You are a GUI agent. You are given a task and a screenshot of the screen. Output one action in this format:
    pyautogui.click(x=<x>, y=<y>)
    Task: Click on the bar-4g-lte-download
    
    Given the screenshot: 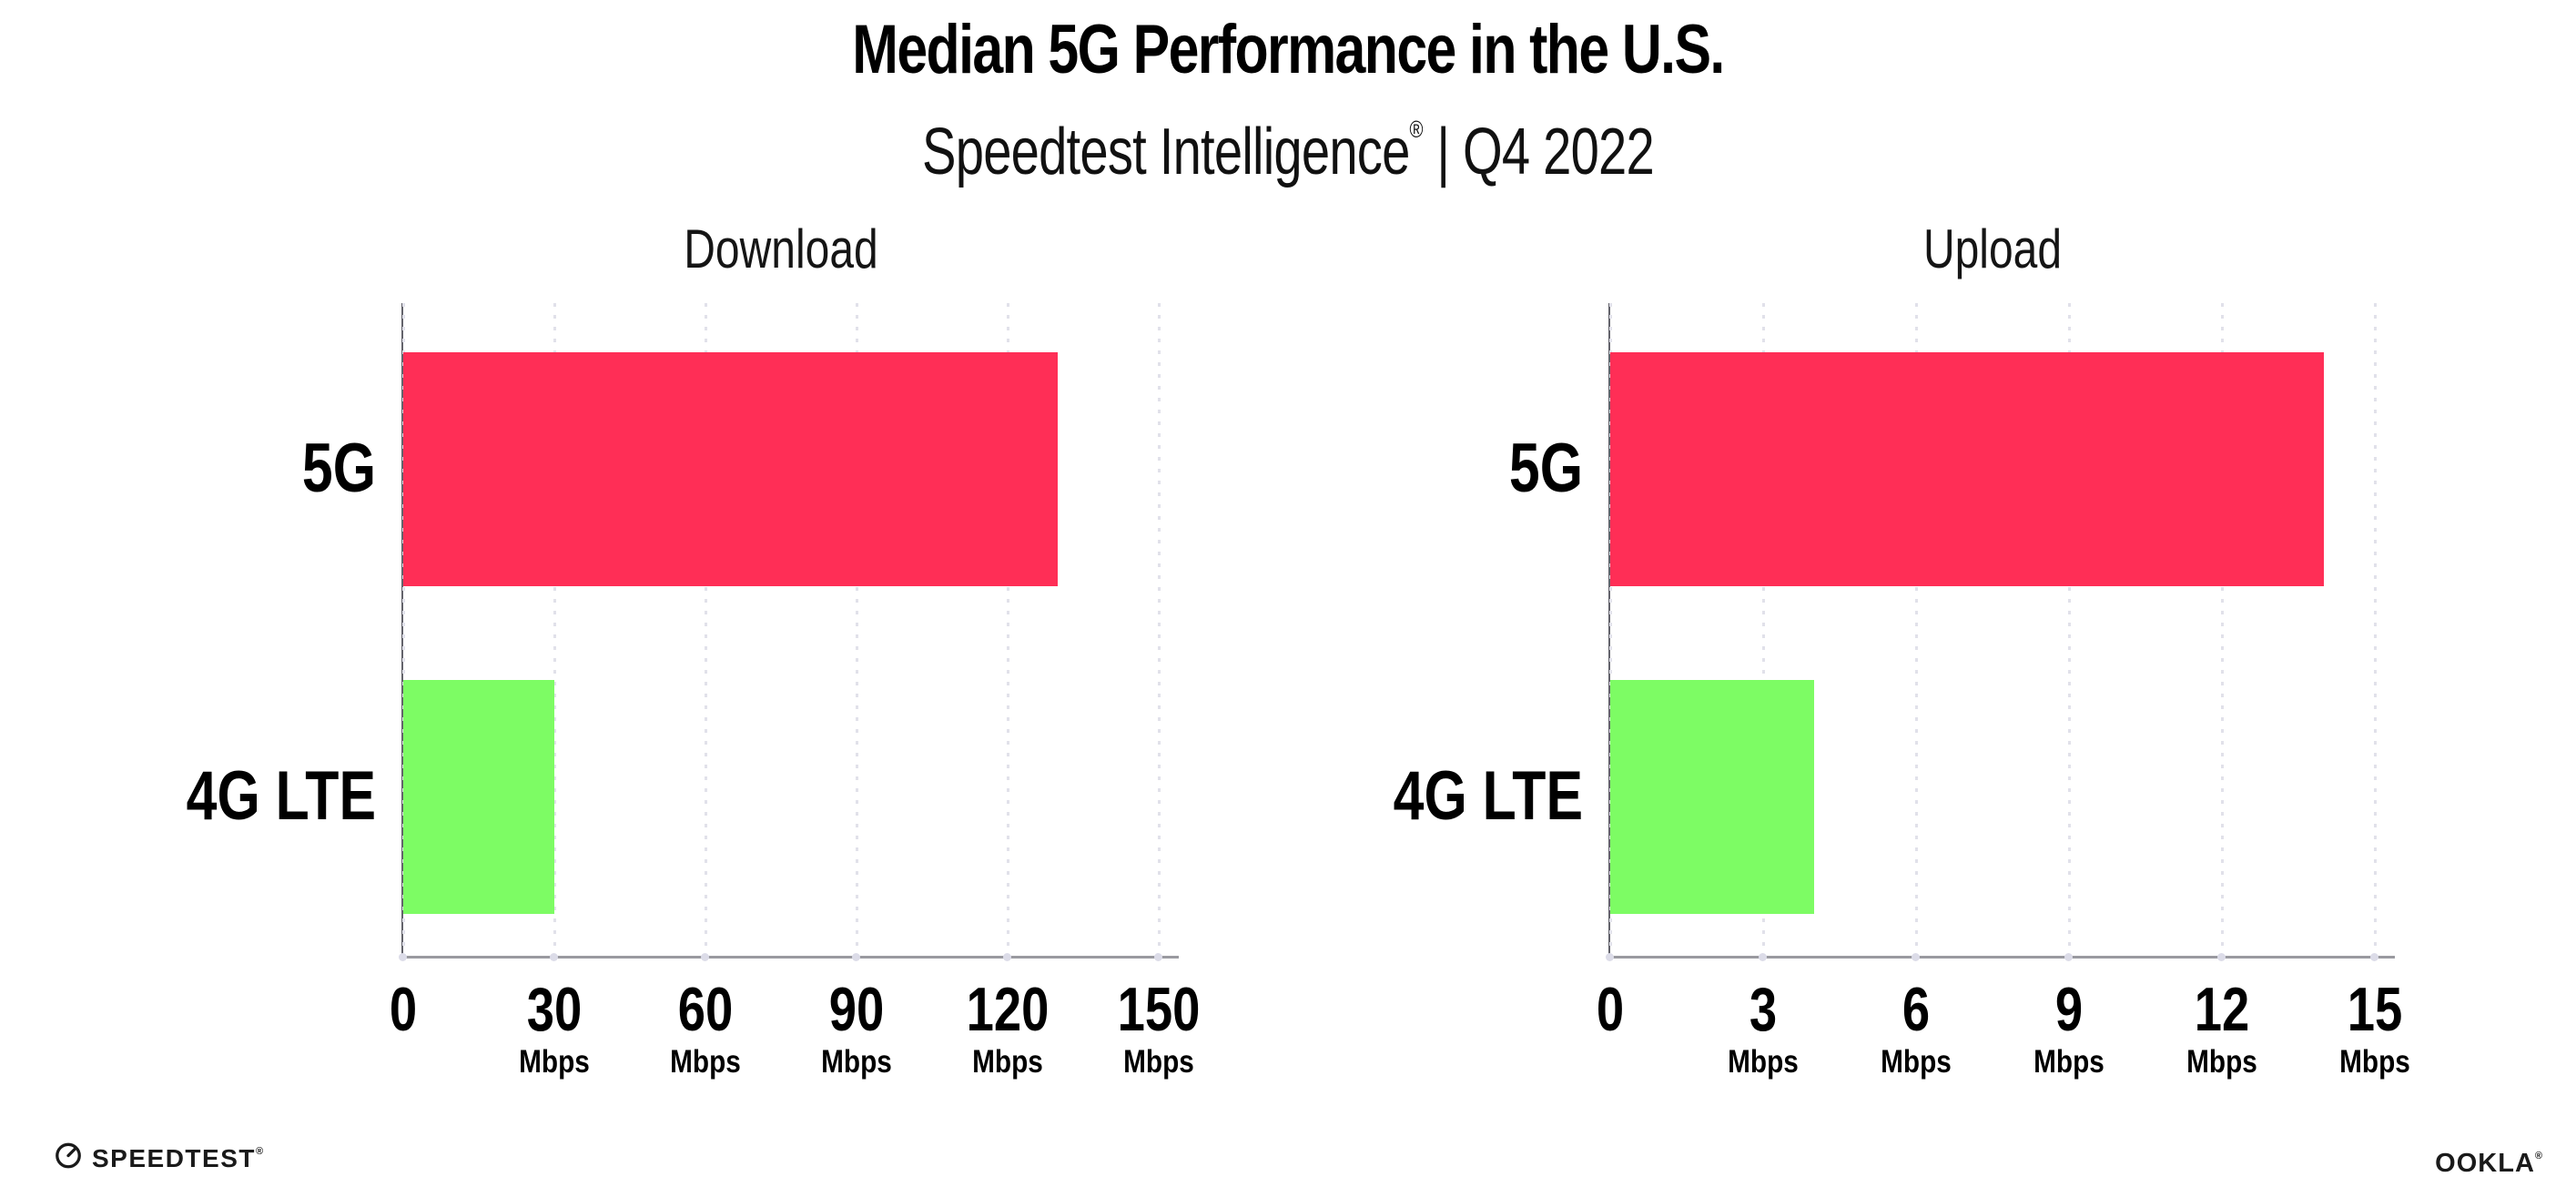 What is the action you would take?
    pyautogui.click(x=479, y=797)
    